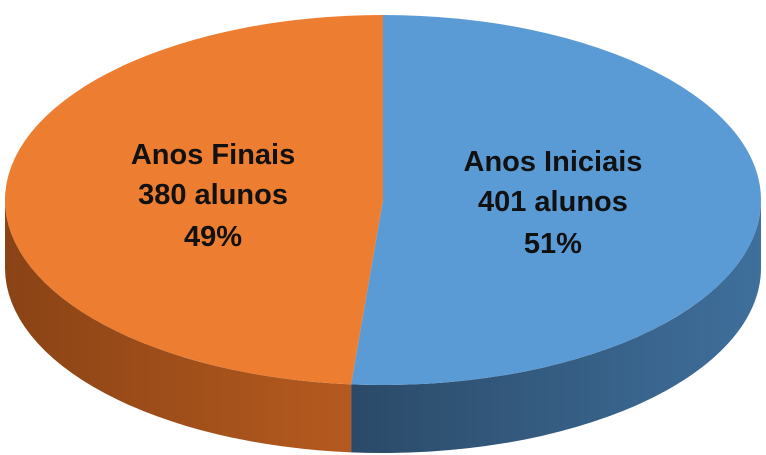 This screenshot has height=455, width=766. Describe the element at coordinates (213, 195) in the screenshot. I see `slice-value-label: 380 alunos` at that location.